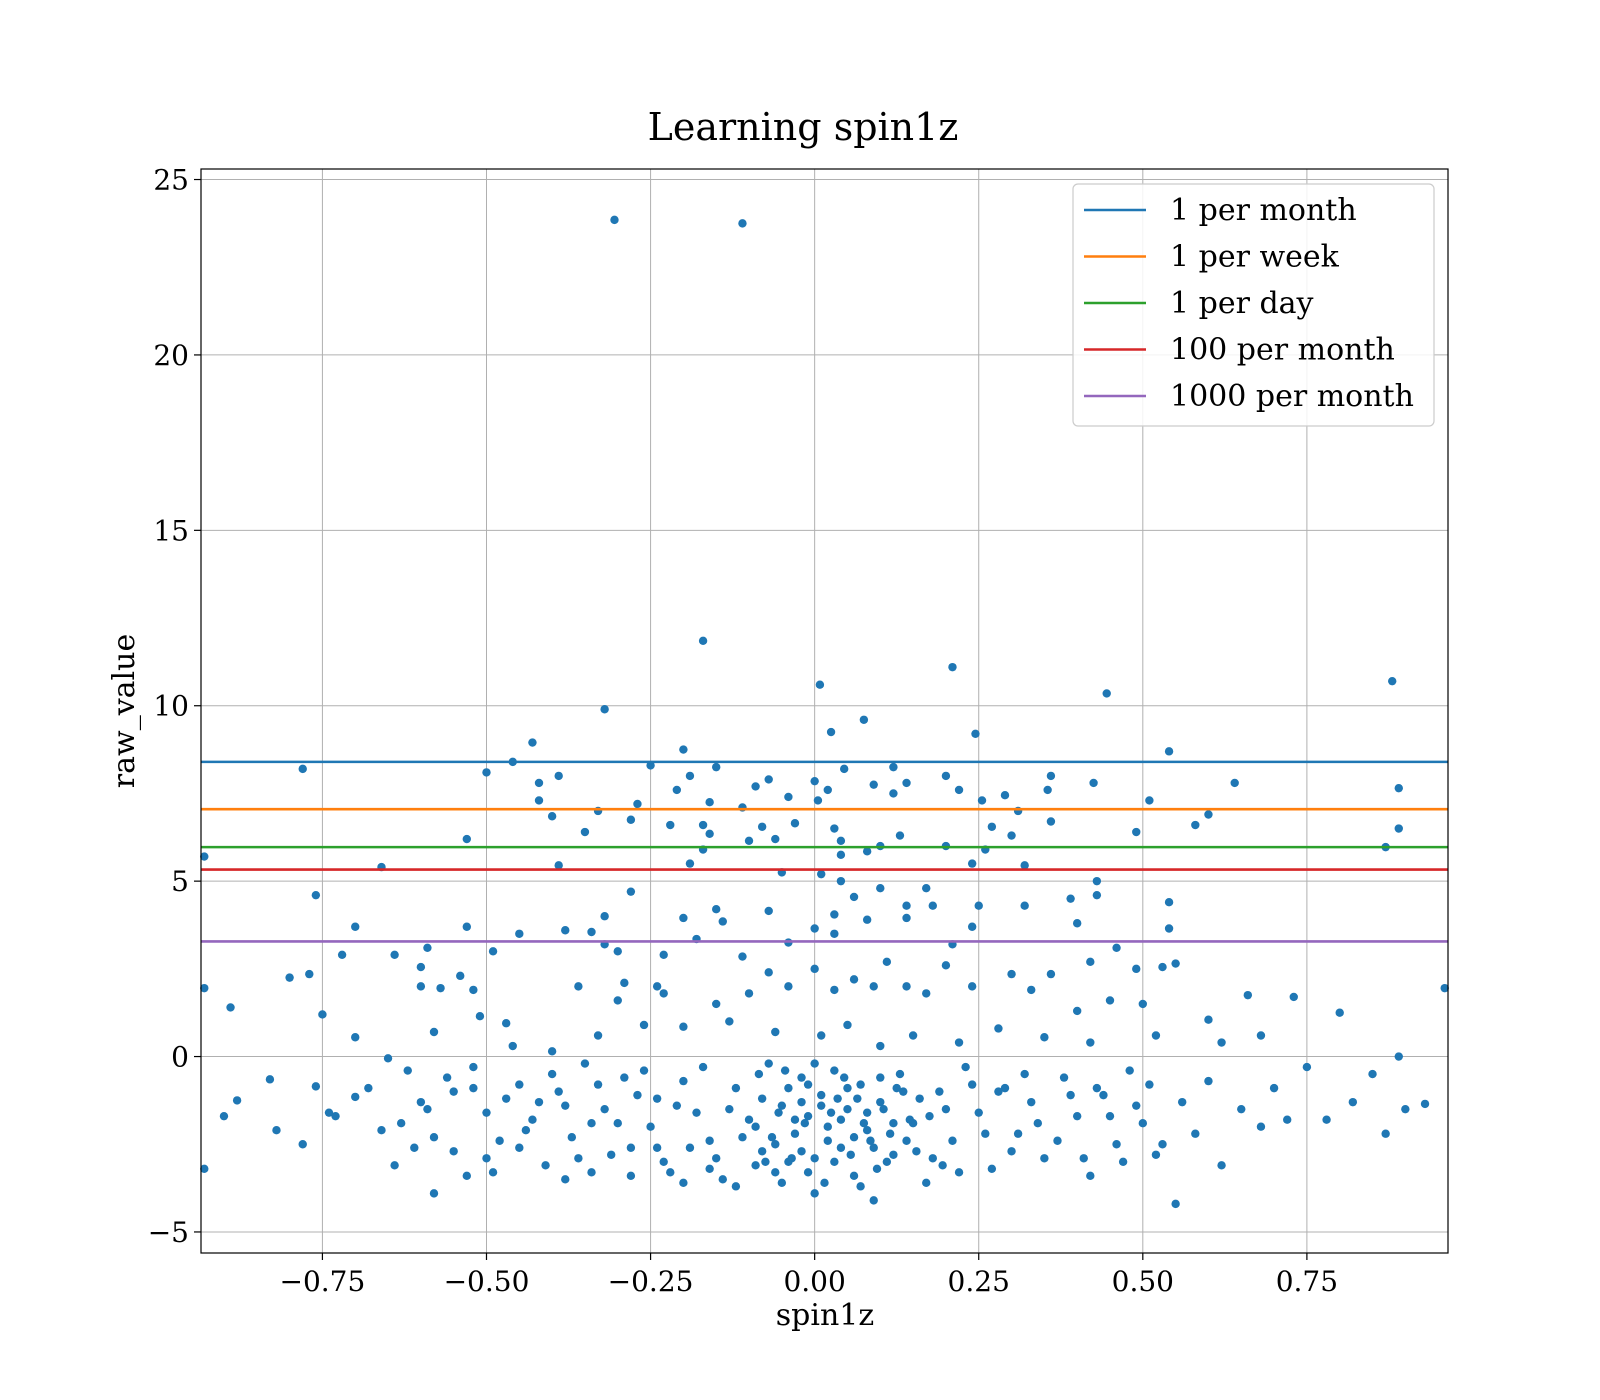 The height and width of the screenshot is (1400, 1600). Describe the element at coordinates (979, 1281) in the screenshot. I see `x-tick-label: 0.25` at that location.